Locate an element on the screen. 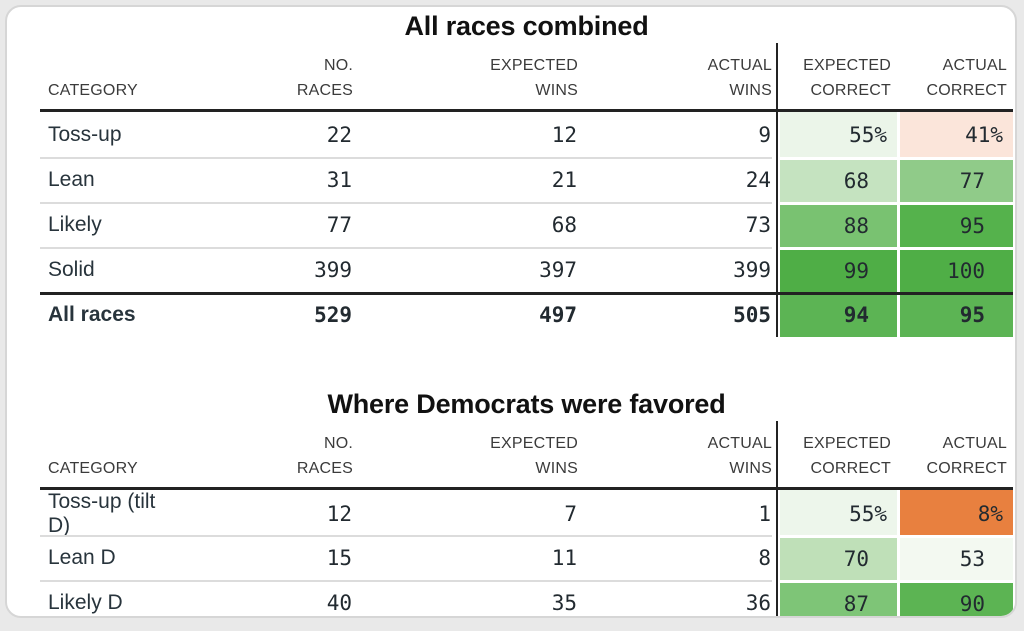 The width and height of the screenshot is (1024, 631). expected-correct-cell: 70 is located at coordinates (838, 557).